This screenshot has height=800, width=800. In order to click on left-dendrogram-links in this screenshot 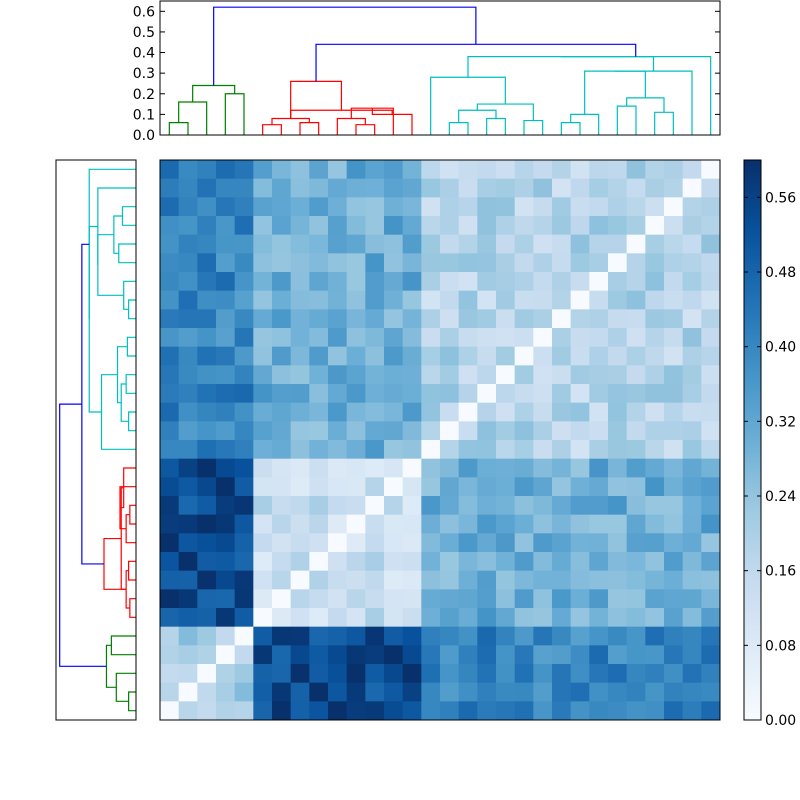, I will do `click(97, 440)`.